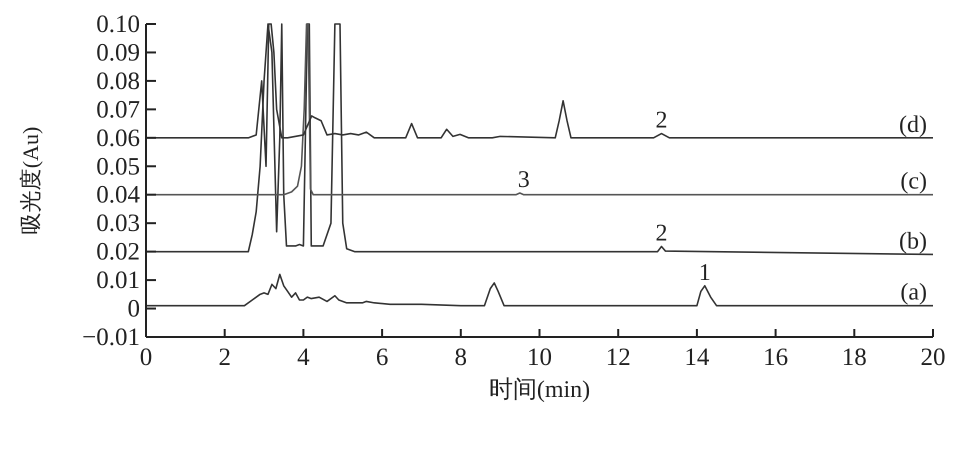 This screenshot has height=455, width=953. I want to click on x-tick-label: 18, so click(854, 357).